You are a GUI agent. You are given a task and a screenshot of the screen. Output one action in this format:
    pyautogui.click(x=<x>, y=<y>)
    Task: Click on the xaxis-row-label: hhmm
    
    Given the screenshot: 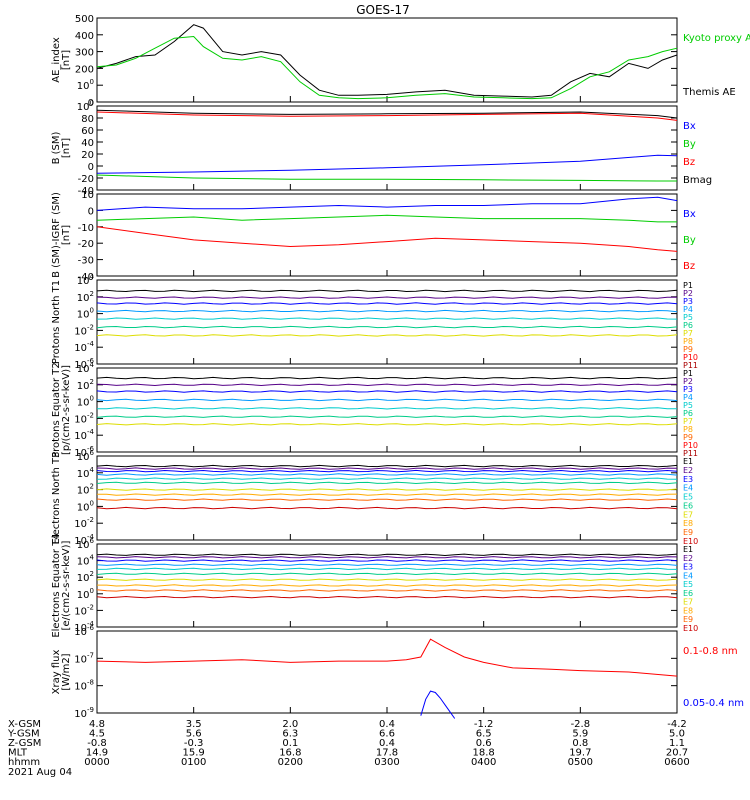 What is the action you would take?
    pyautogui.click(x=24, y=762)
    